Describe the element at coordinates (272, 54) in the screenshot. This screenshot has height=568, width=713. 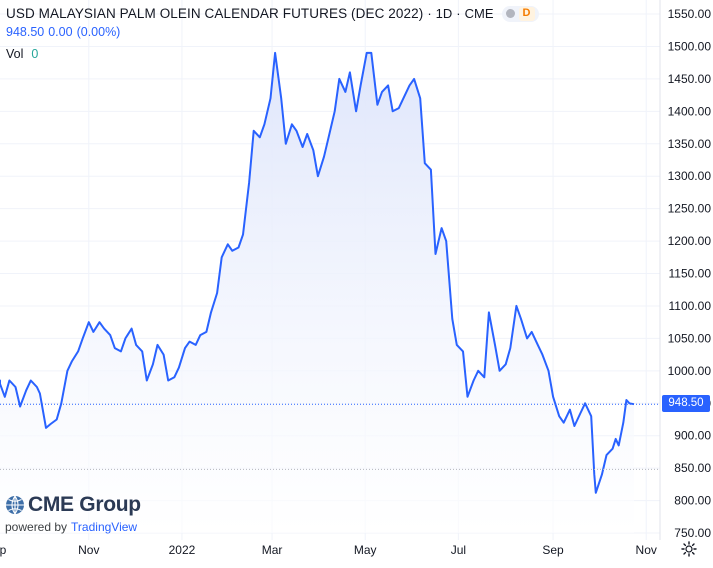
I see `legend-volume-row: Vol 0` at that location.